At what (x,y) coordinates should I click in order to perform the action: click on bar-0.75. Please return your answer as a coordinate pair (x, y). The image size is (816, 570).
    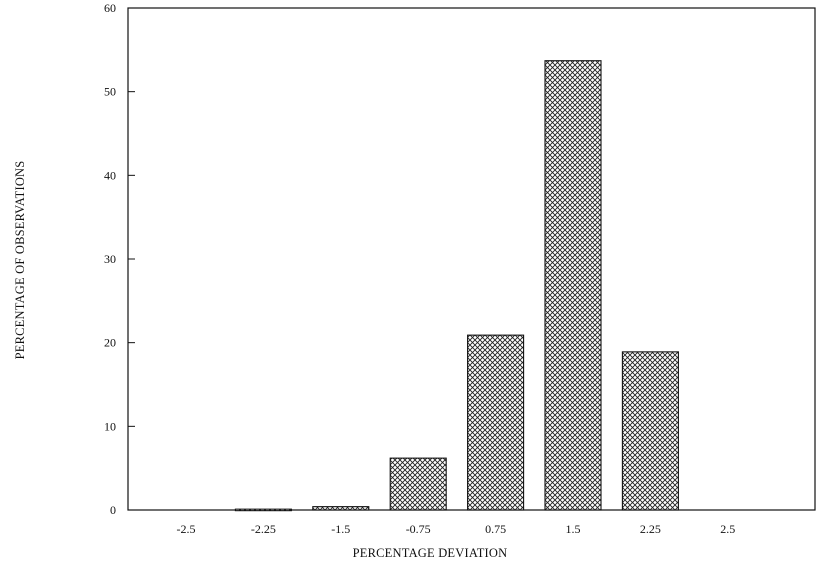
    Looking at the image, I should click on (496, 422).